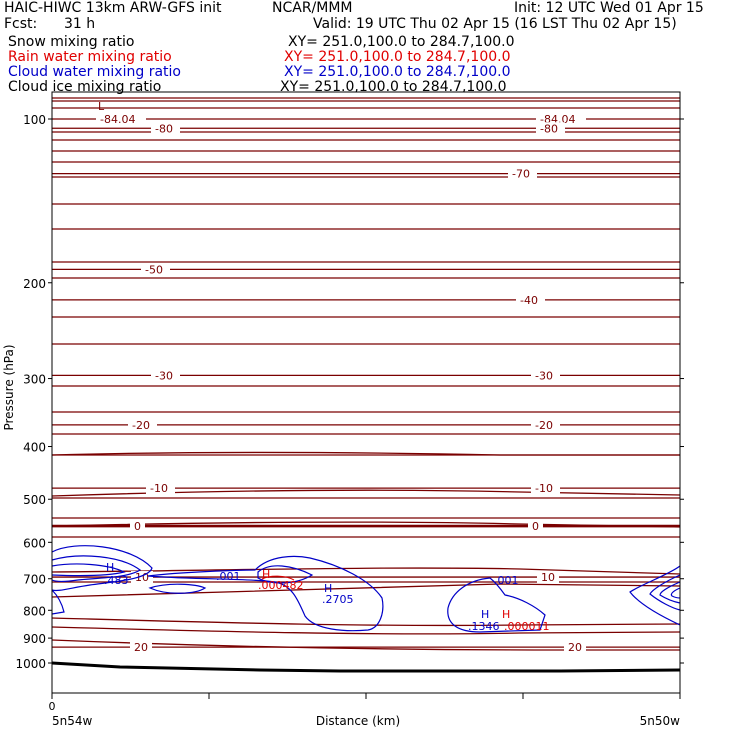 This screenshot has height=740, width=740. What do you see at coordinates (117, 119) in the screenshot?
I see `isotherm-label: -84.04` at bounding box center [117, 119].